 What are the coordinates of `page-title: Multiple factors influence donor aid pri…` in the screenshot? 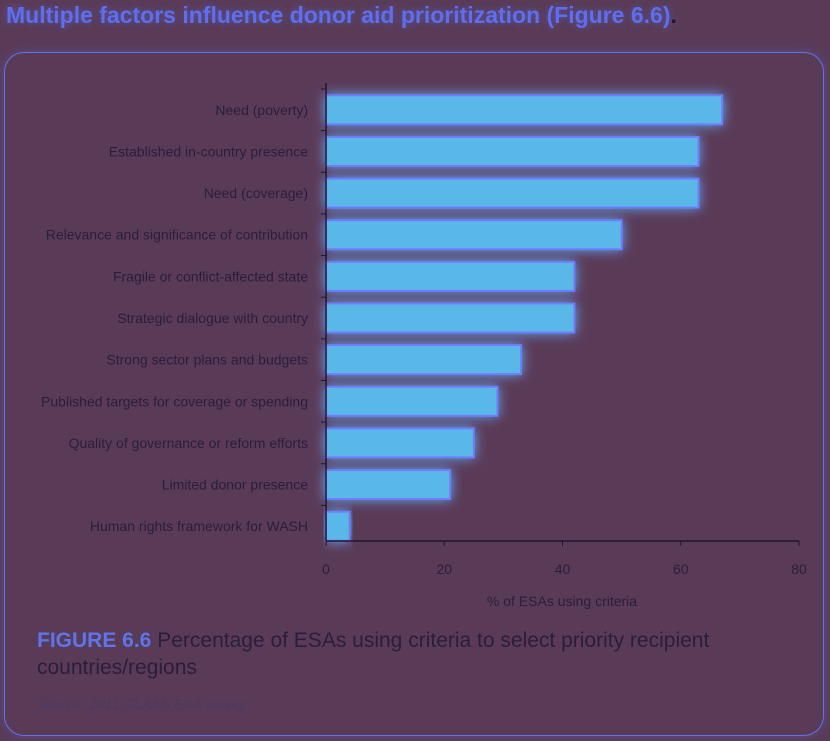 It's located at (341, 15).